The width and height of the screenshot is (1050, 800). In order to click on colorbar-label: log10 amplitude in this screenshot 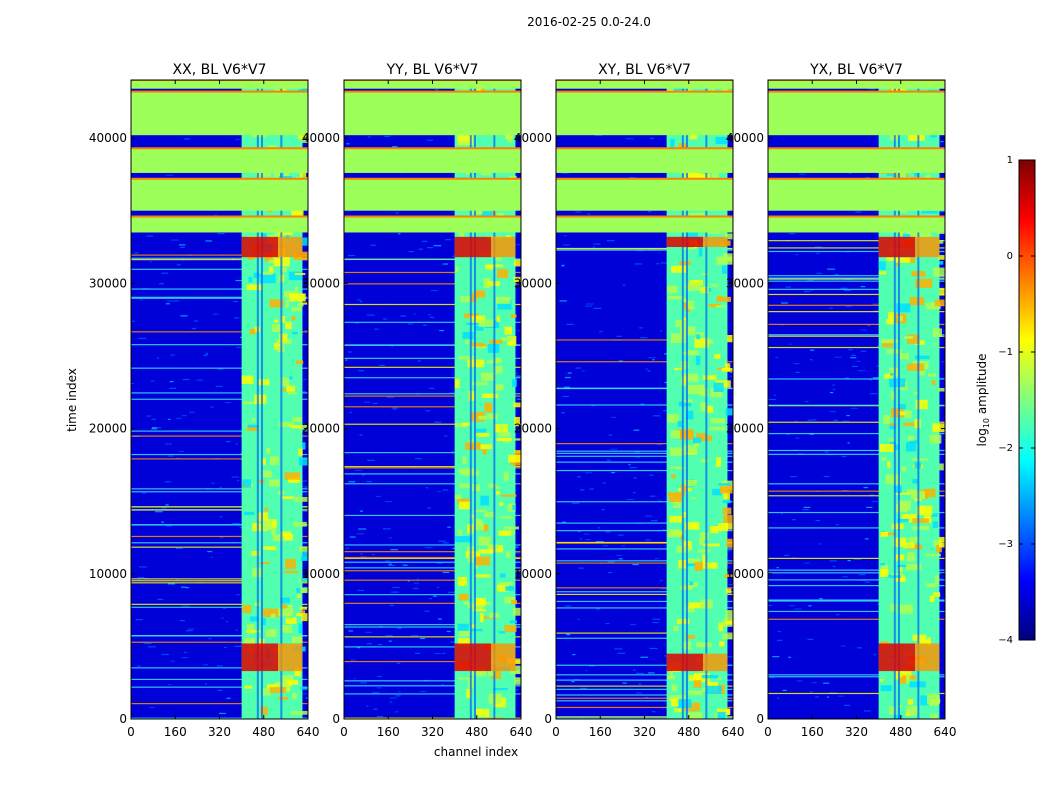, I will do `click(983, 400)`.